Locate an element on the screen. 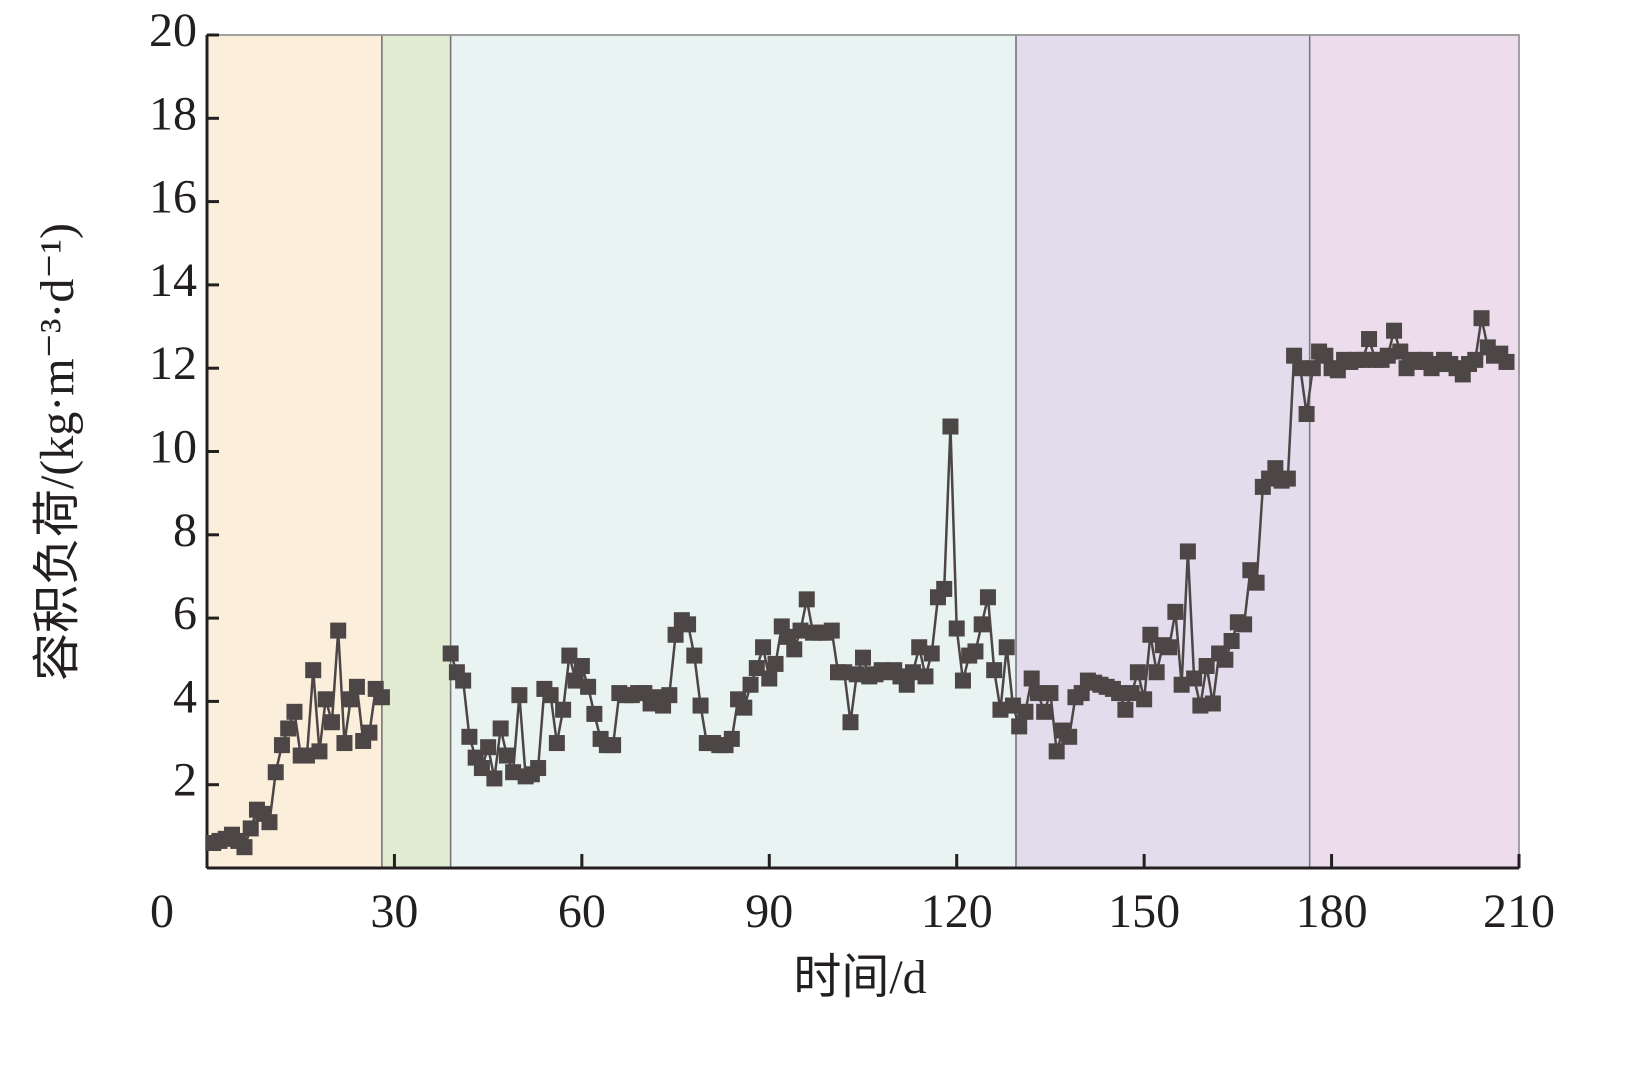 The image size is (1650, 1073). y-tick-label: 16 is located at coordinates (173, 197).